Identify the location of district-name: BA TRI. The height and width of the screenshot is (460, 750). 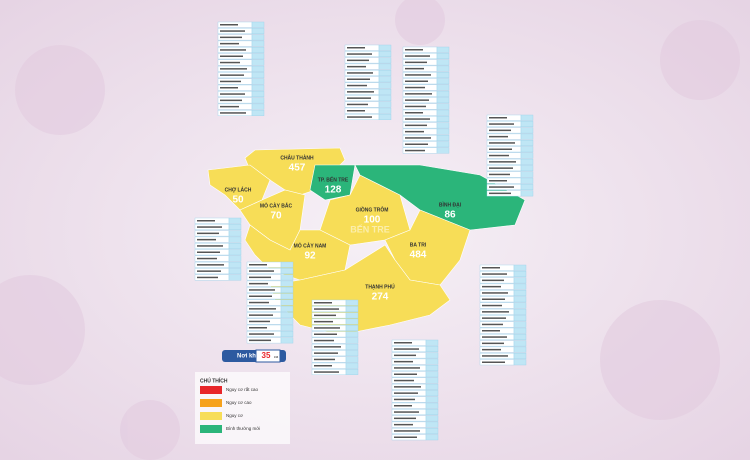
(418, 245).